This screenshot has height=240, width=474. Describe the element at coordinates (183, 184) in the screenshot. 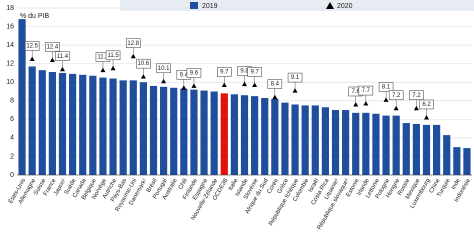

I see `x-tick-label: Chili` at that location.